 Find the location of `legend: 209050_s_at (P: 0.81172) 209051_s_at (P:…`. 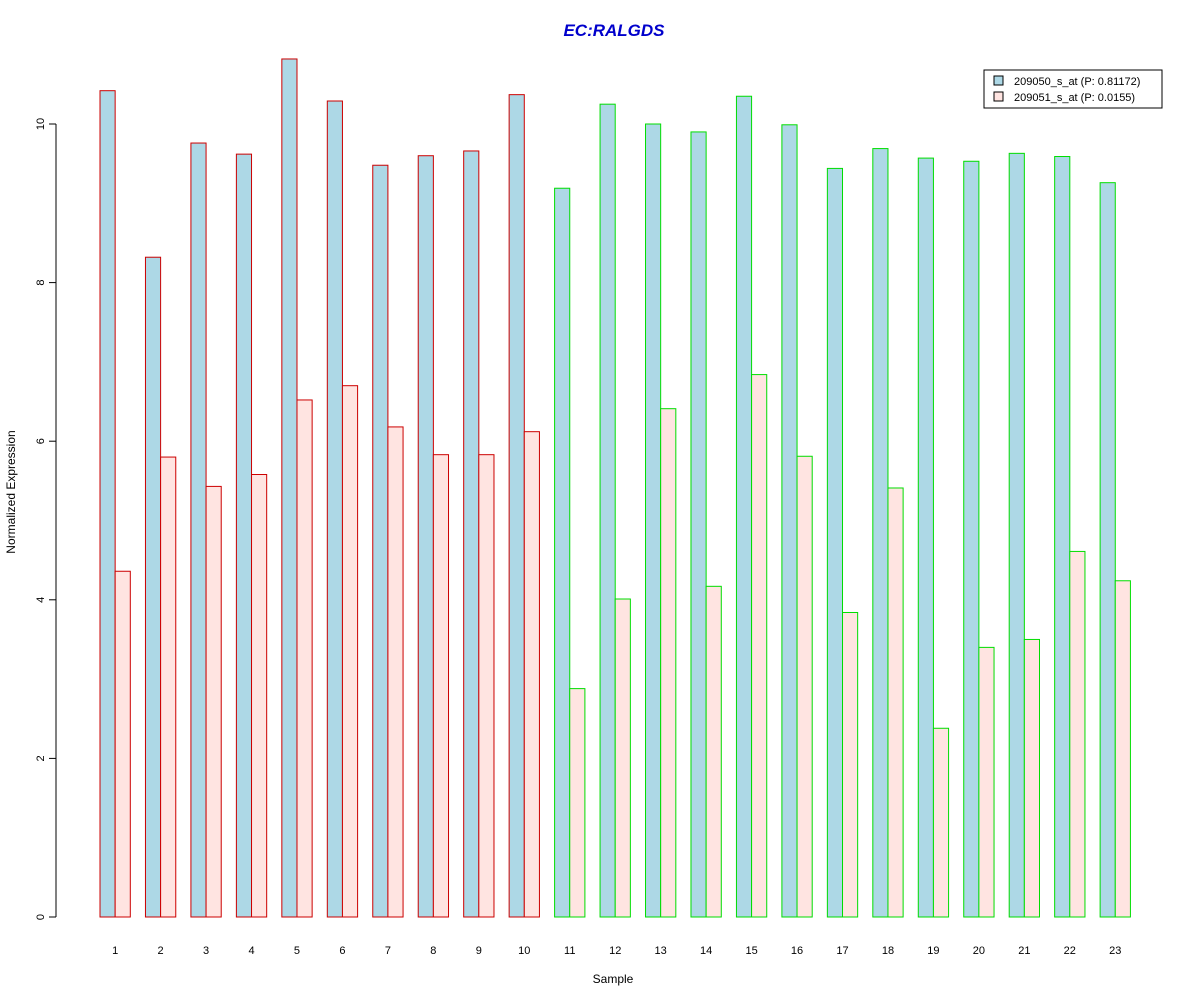

legend: 209050_s_at (P: 0.81172) 209051_s_at (P:… is located at coordinates (1073, 89).